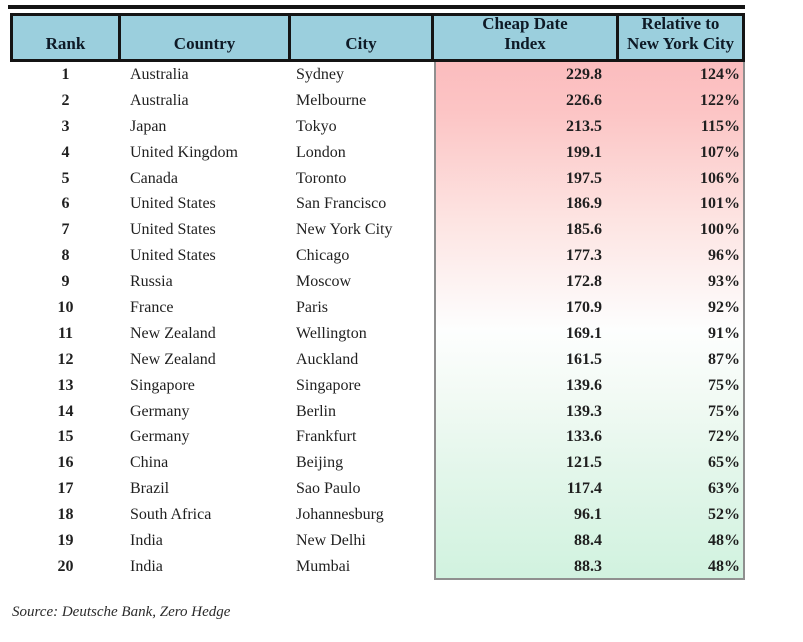 Image resolution: width=803 pixels, height=642 pixels. What do you see at coordinates (65, 100) in the screenshot?
I see `rank-cell: 2` at bounding box center [65, 100].